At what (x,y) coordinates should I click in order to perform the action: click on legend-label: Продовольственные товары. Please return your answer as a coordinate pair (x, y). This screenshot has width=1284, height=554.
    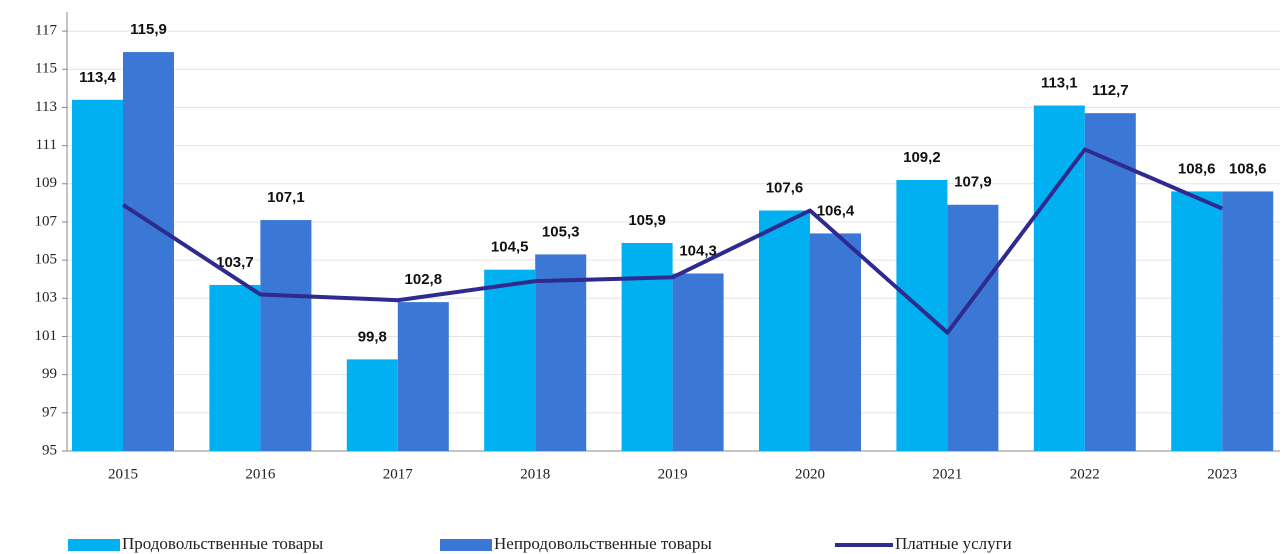
    Looking at the image, I should click on (223, 543).